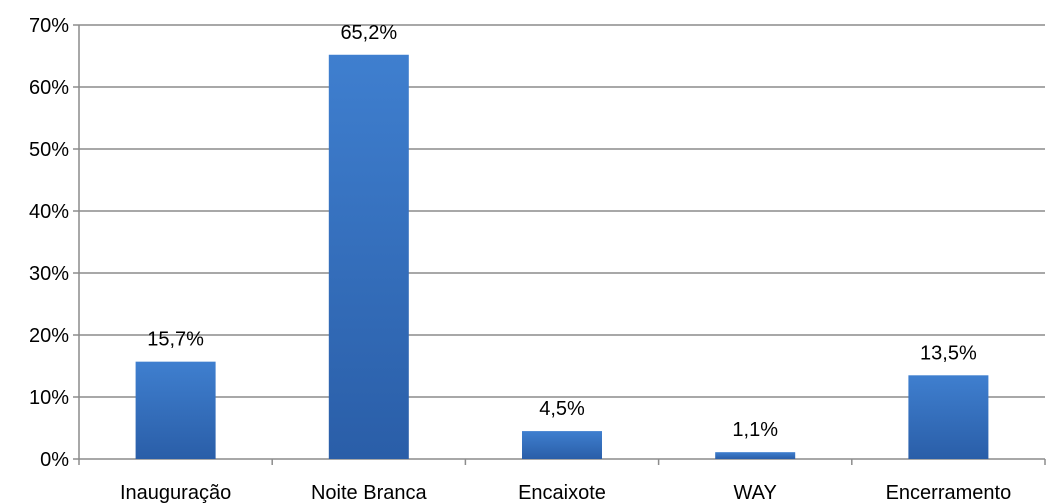 Image resolution: width=1051 pixels, height=503 pixels. I want to click on y-tick-label: 40%, so click(49, 212).